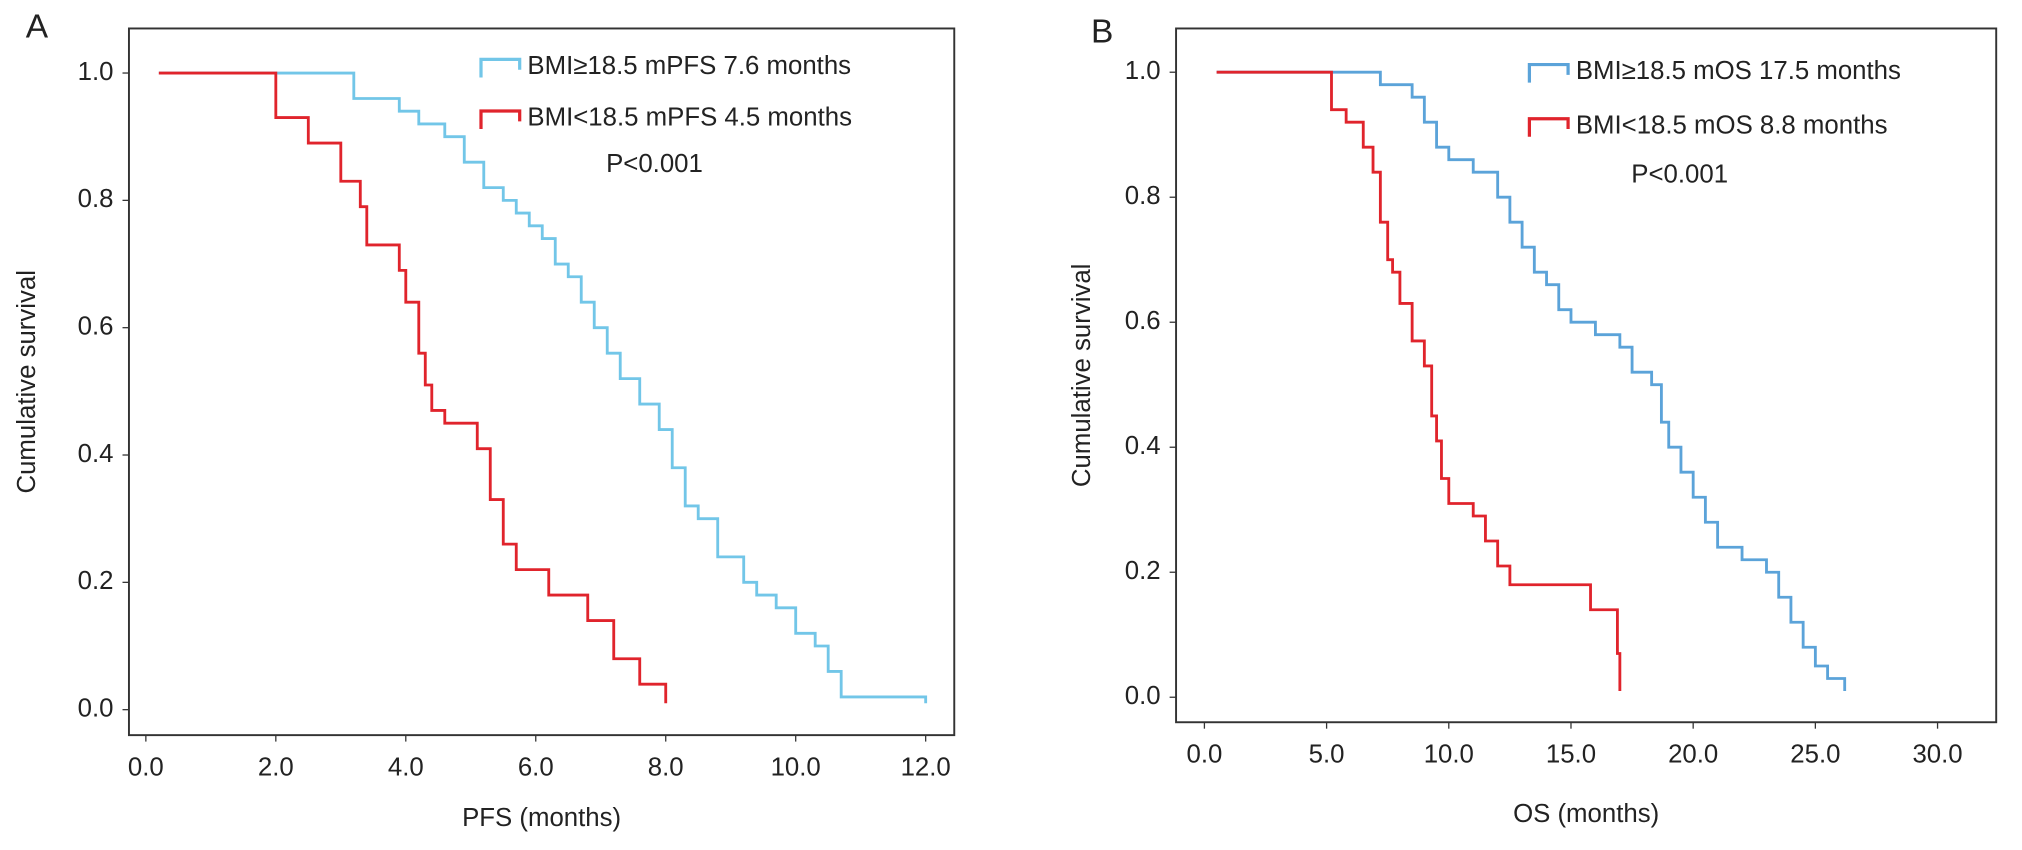  Describe the element at coordinates (536, 767) in the screenshot. I see `x-tick-label: 6.0` at that location.